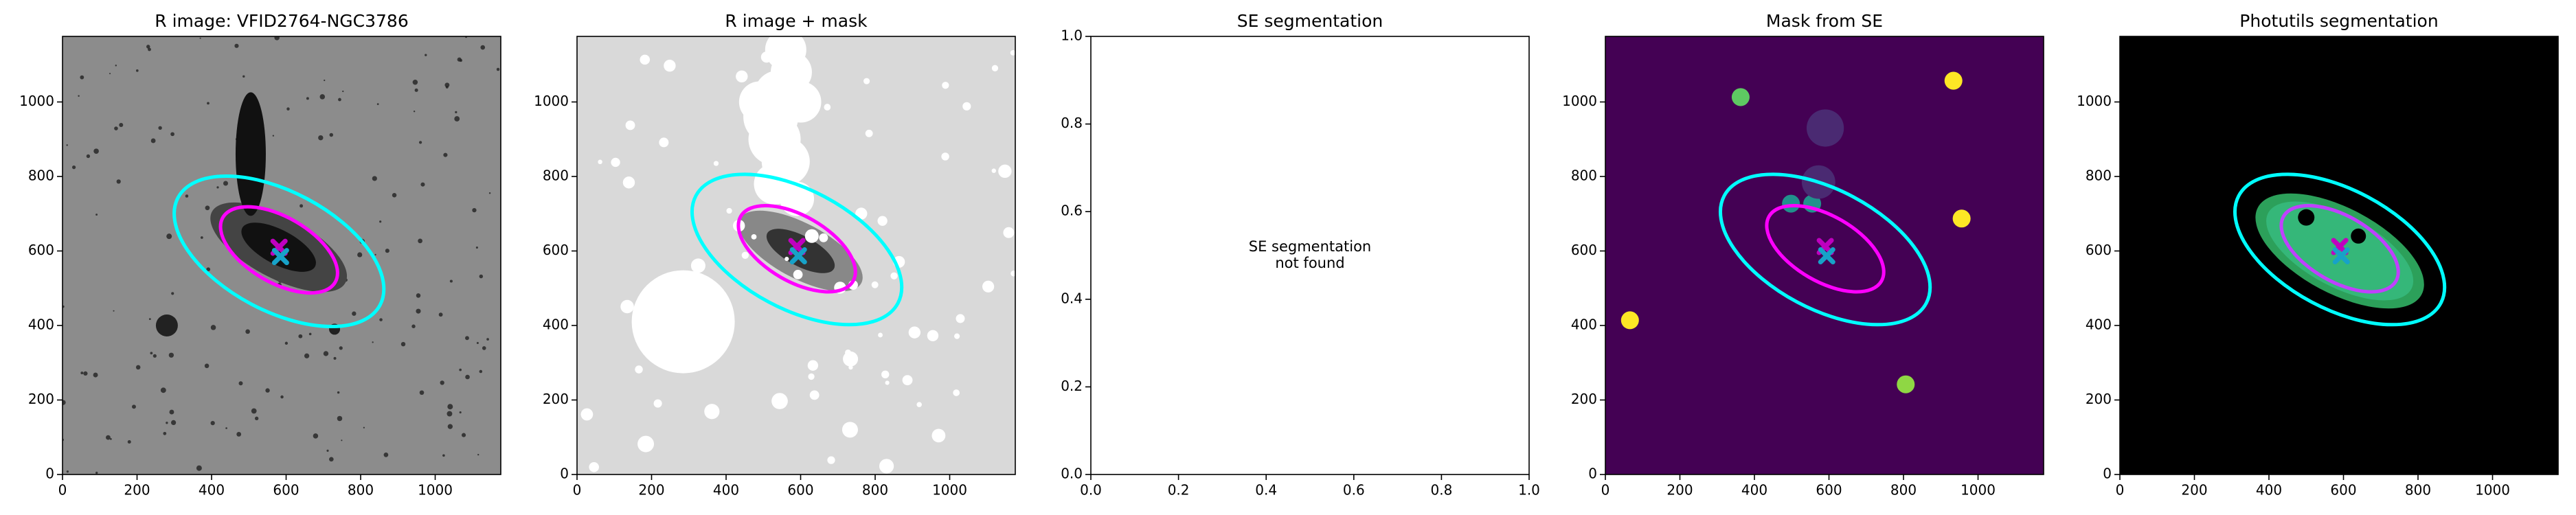 The image size is (2576, 515). Describe the element at coordinates (1605, 490) in the screenshot. I see `x-tick-label: 0` at that location.